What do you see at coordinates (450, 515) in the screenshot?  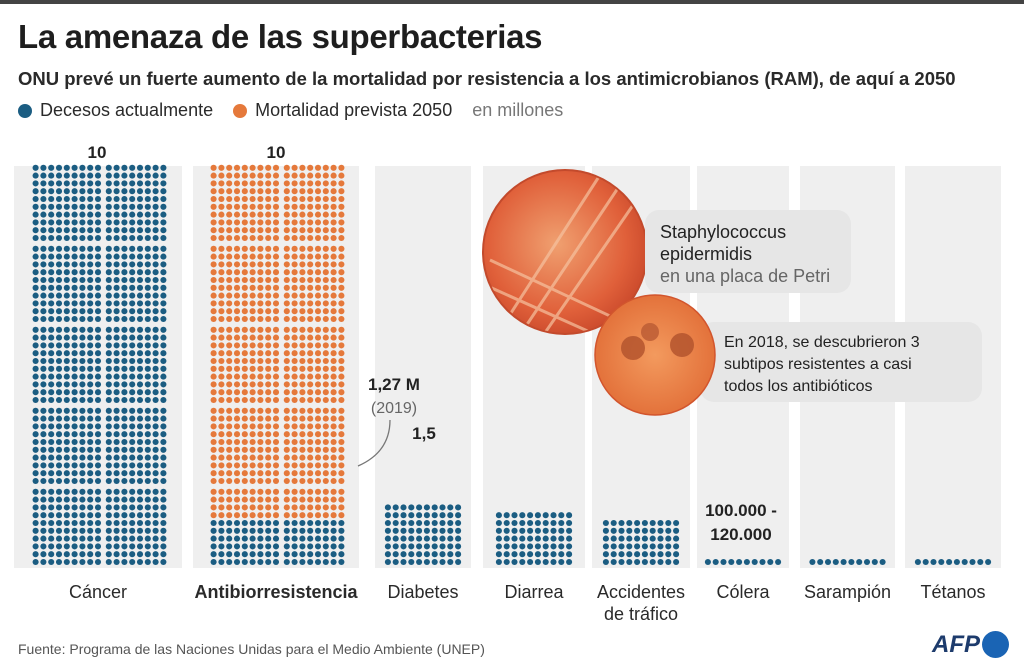 I see `dot-current-diabetes` at bounding box center [450, 515].